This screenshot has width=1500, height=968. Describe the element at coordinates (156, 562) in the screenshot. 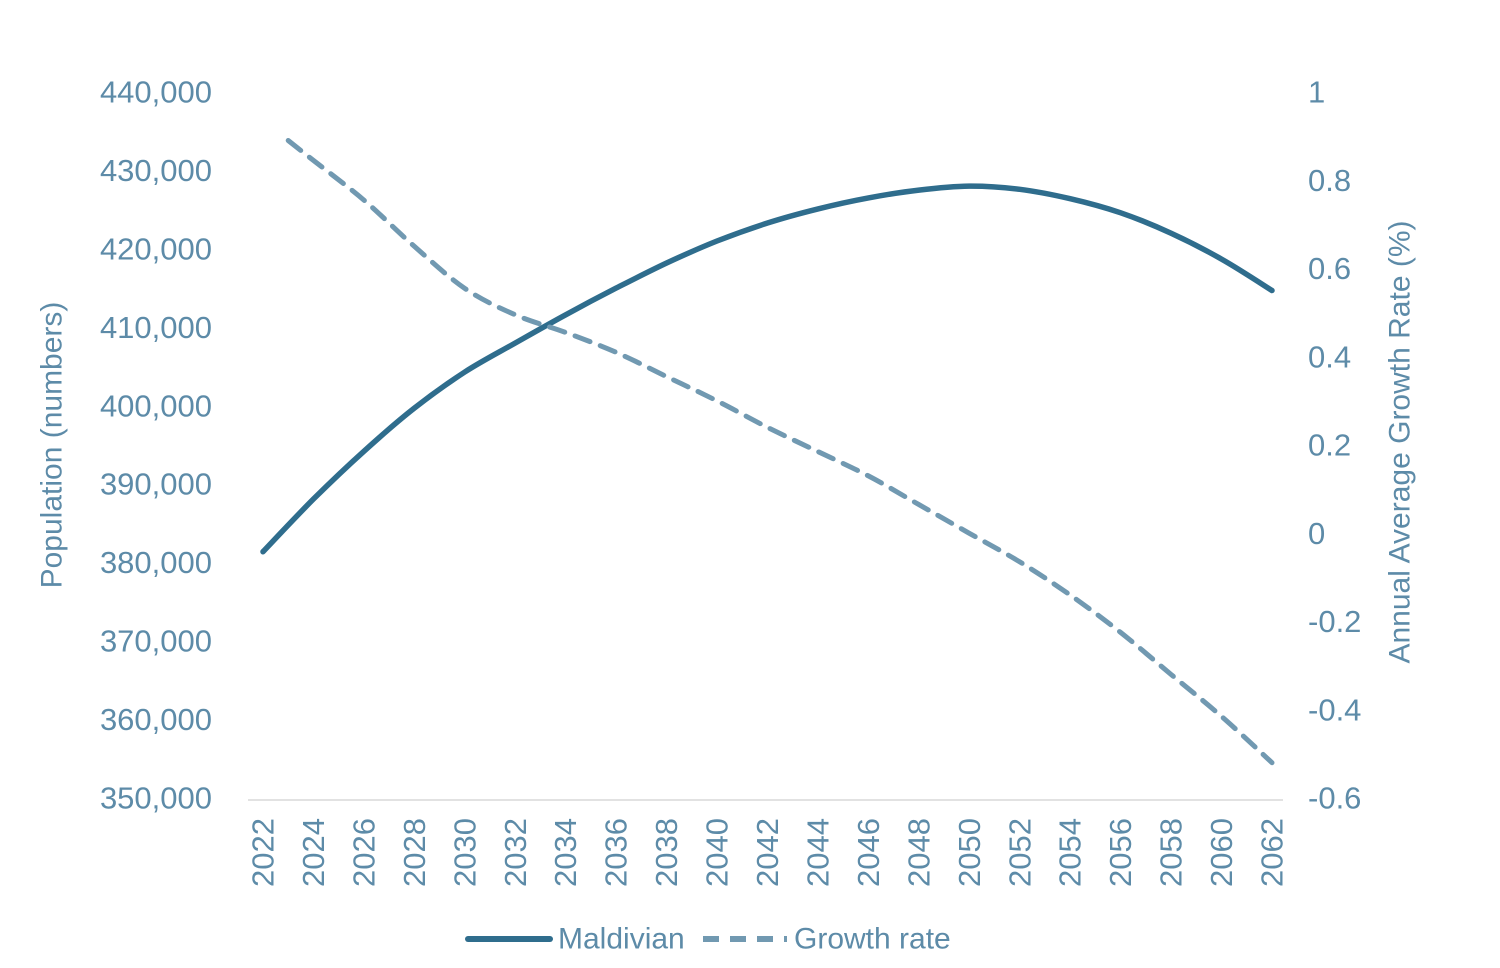

I see `left-axis-tick-label: 380,000` at that location.